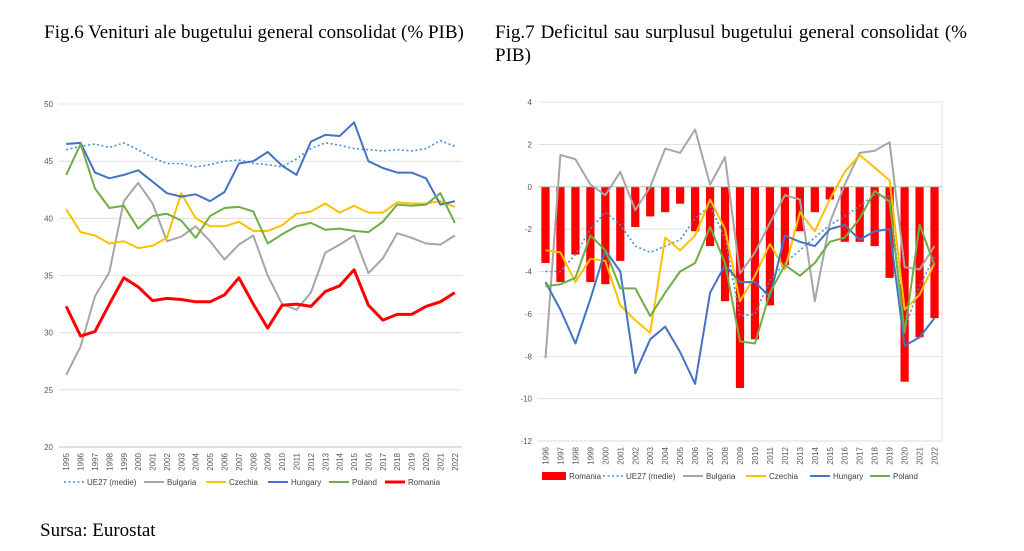  I want to click on fig6-series-romania, so click(260, 303).